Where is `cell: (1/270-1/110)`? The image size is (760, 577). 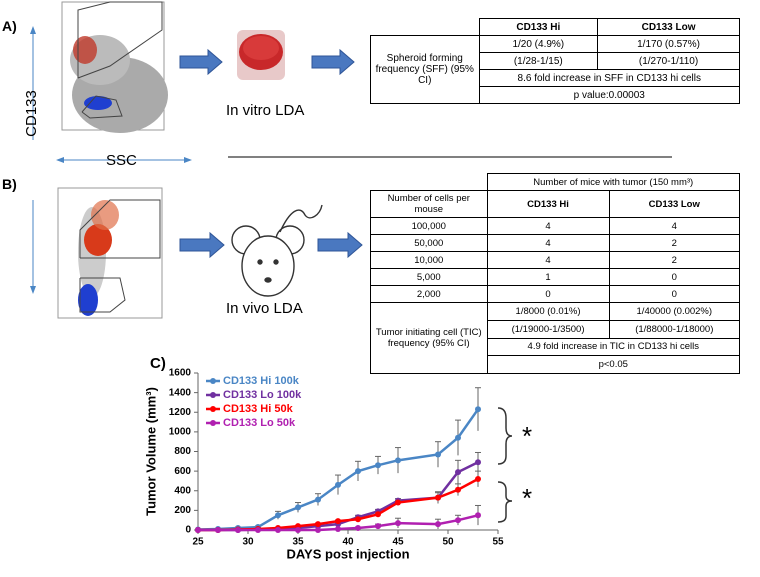 cell: (1/270-1/110) is located at coordinates (668, 61).